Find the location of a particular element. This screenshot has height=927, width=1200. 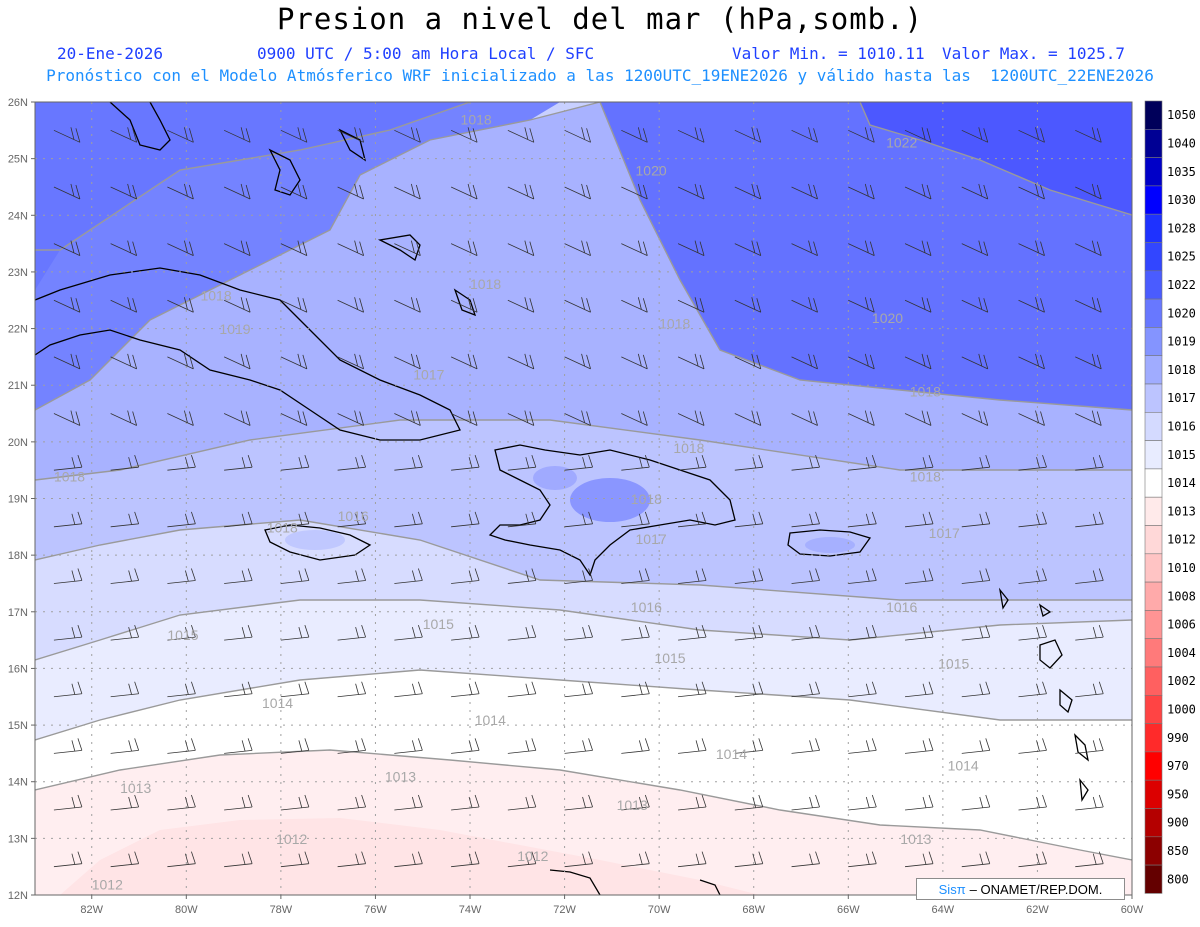

puerto-rico-coast is located at coordinates (829, 543).